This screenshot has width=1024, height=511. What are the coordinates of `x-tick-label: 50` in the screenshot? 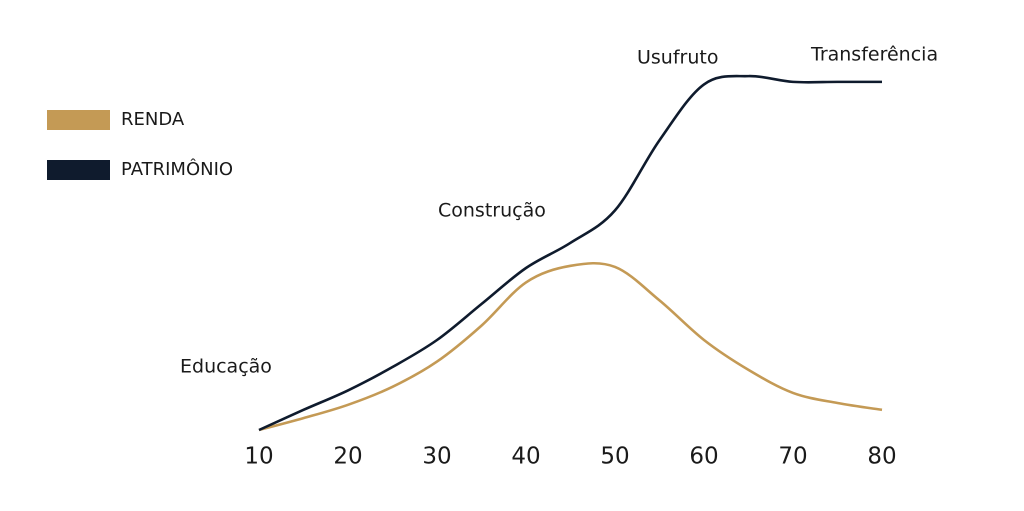 It's located at (614, 457).